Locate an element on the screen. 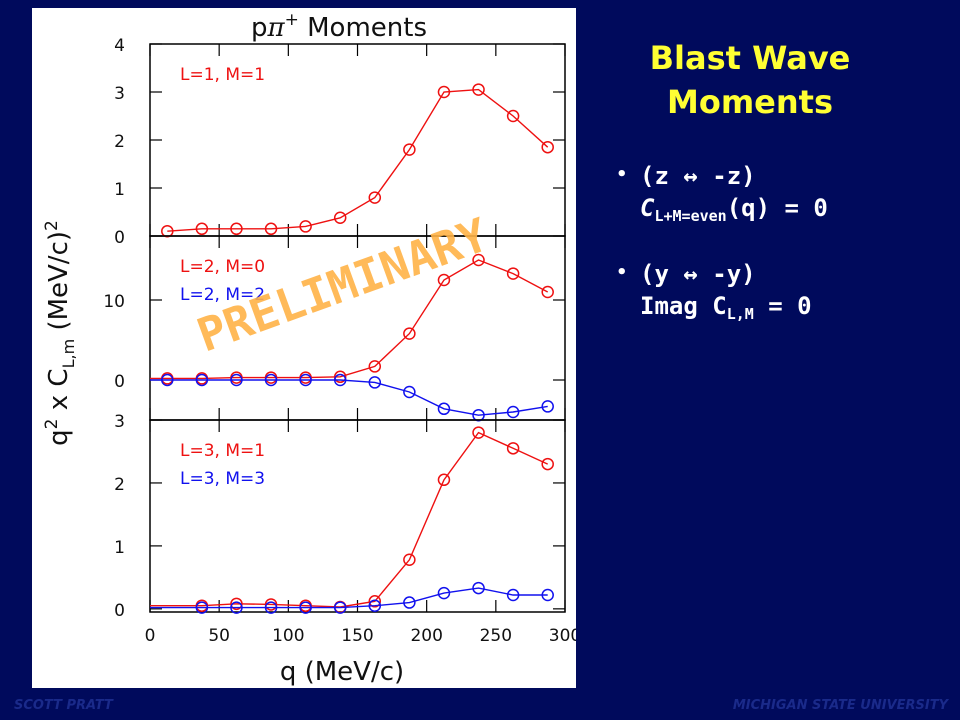  x-tick-label: 250 is located at coordinates (496, 636).